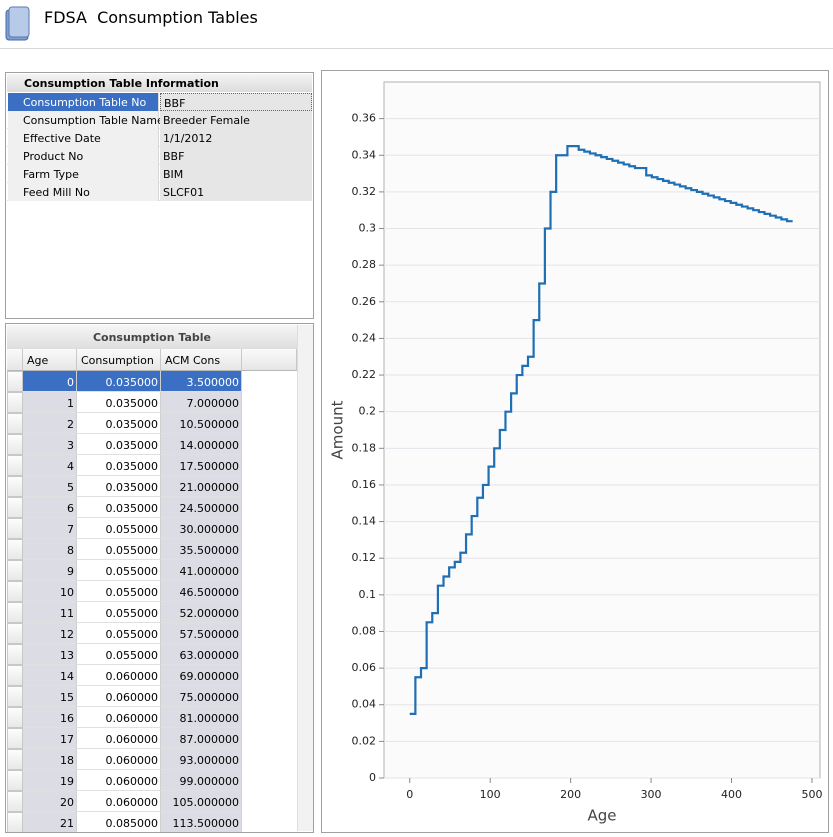 The width and height of the screenshot is (833, 837). I want to click on table-cell: 12, so click(50, 633).